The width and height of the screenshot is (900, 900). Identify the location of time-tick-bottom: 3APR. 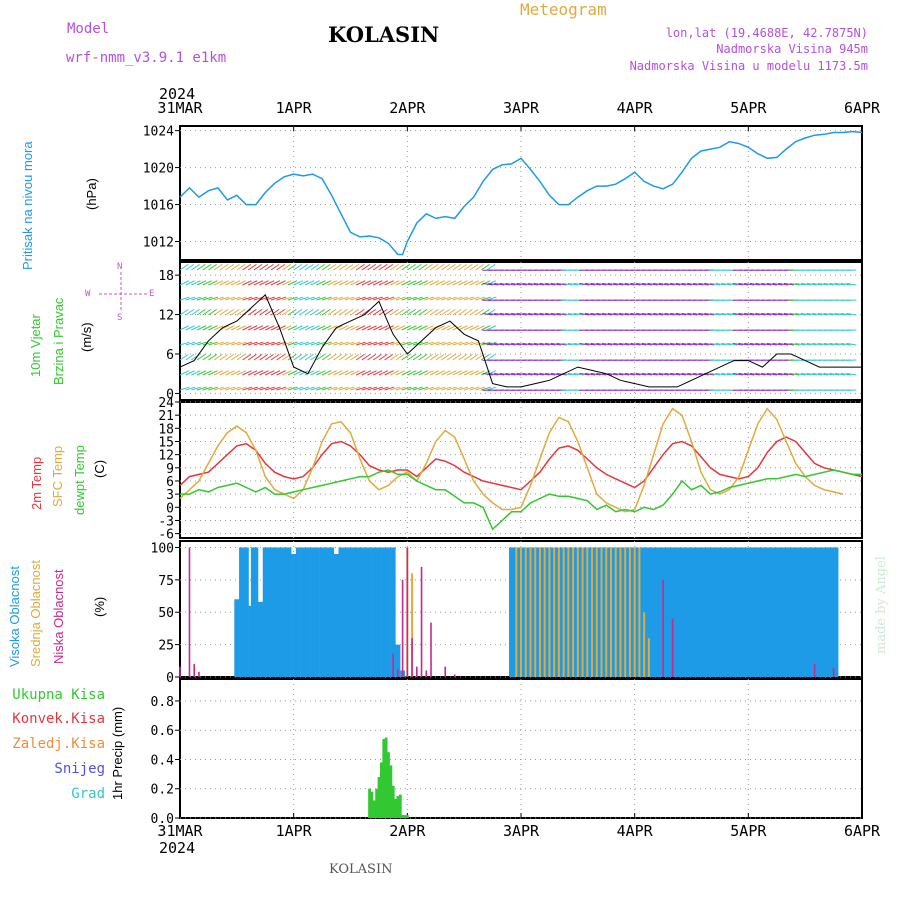
(521, 831).